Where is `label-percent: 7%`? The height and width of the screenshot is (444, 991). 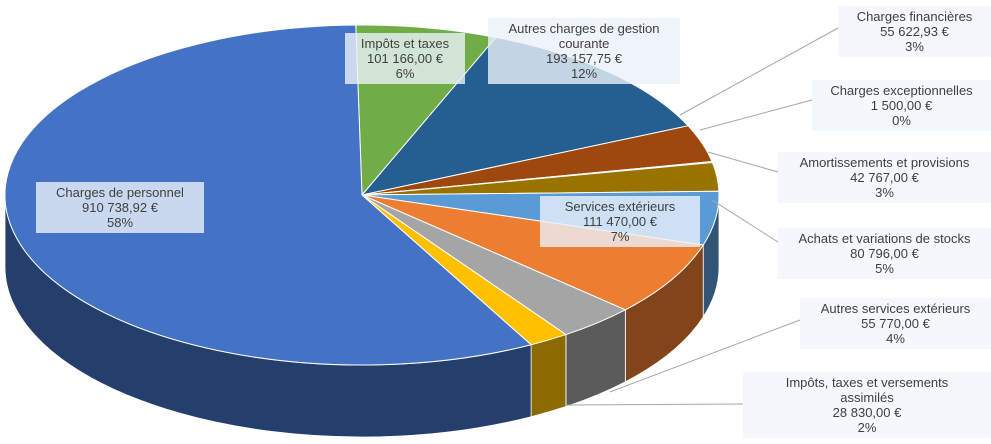
label-percent: 7% is located at coordinates (620, 236).